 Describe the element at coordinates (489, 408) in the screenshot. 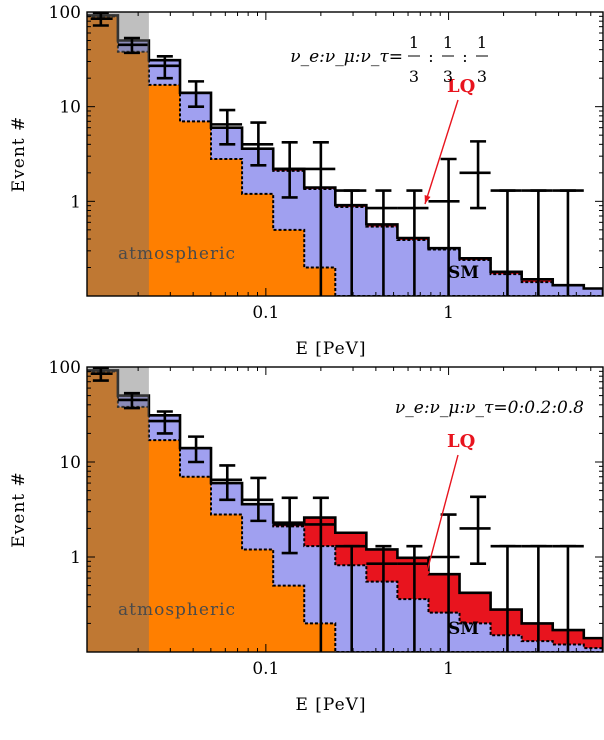

I see `flavor-ratio-label: ν_e:ν_μ:ν_τ=0:0.2:0.8` at that location.